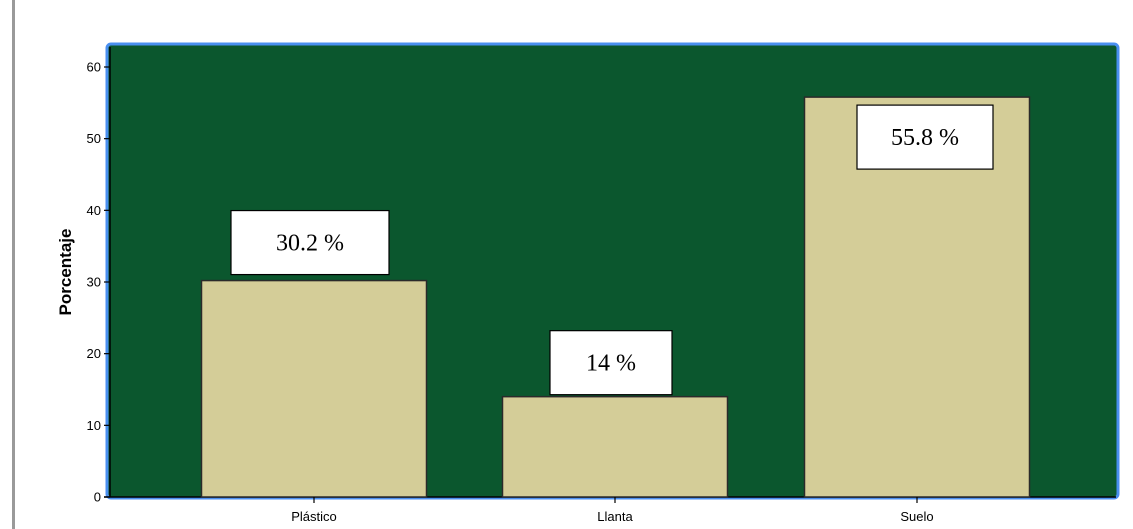  I want to click on left-divider, so click(13, 264).